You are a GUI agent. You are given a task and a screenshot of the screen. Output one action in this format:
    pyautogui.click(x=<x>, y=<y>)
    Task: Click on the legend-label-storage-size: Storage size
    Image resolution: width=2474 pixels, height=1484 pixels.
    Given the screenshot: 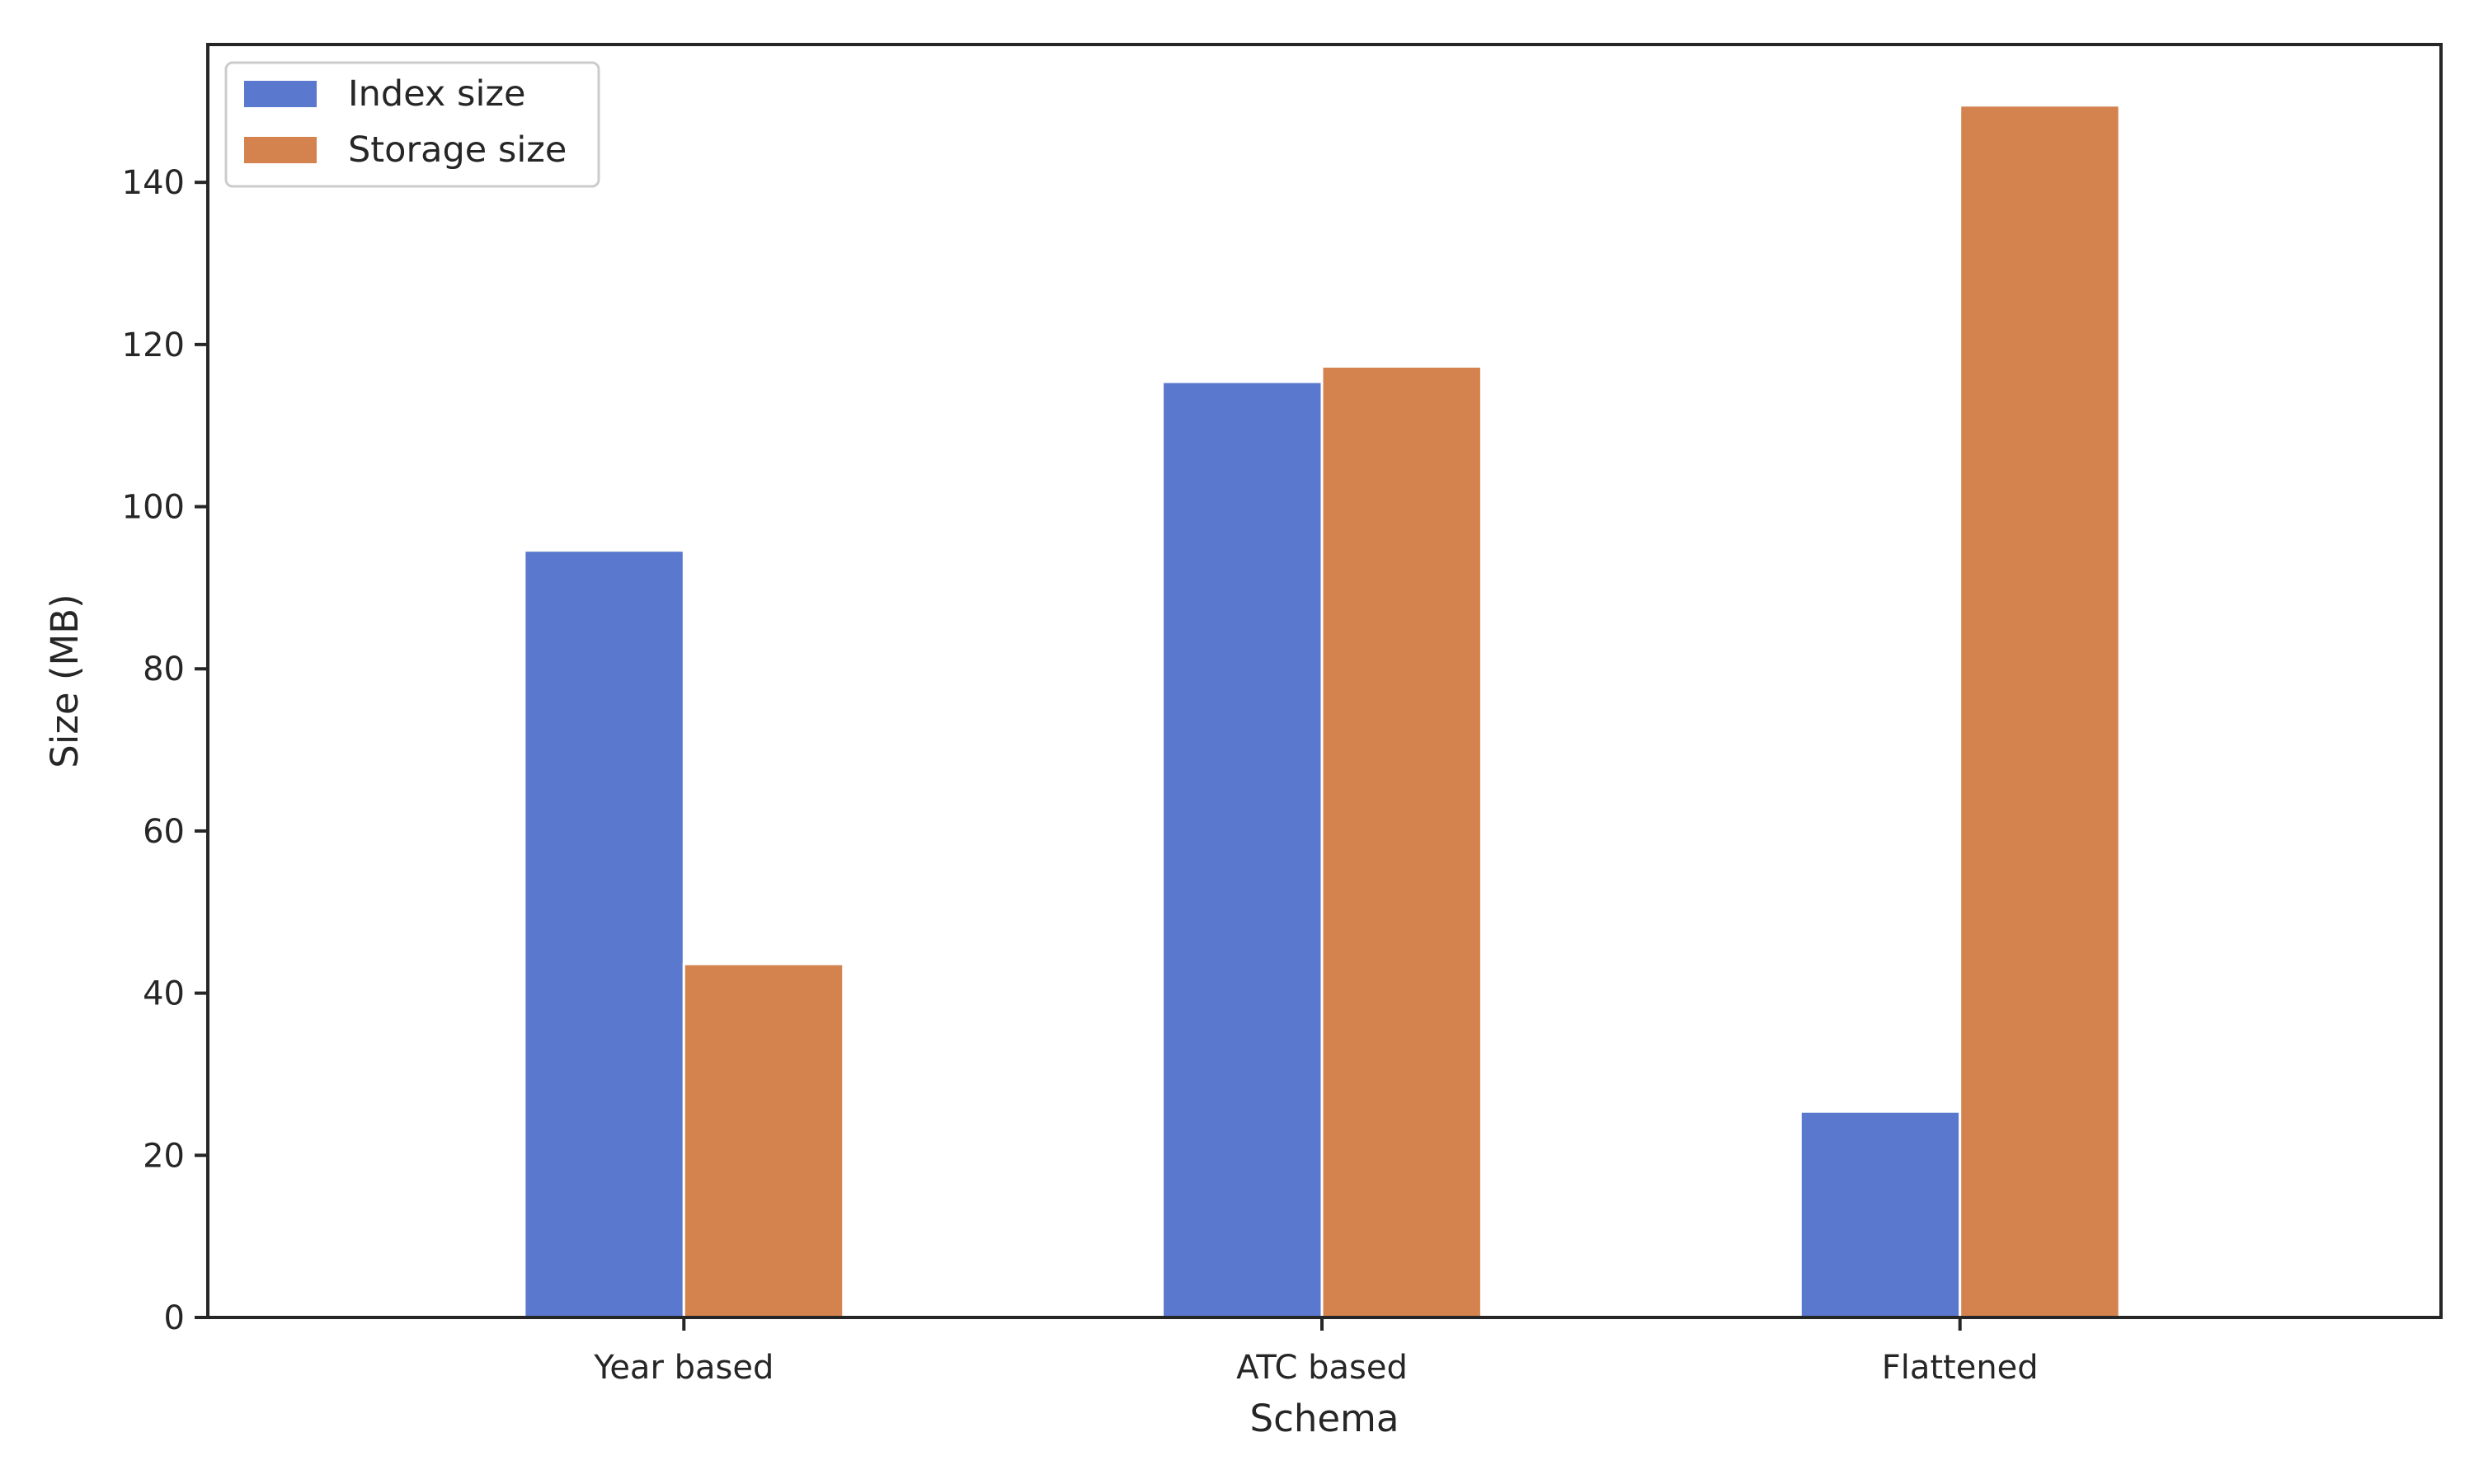 What is the action you would take?
    pyautogui.click(x=457, y=150)
    